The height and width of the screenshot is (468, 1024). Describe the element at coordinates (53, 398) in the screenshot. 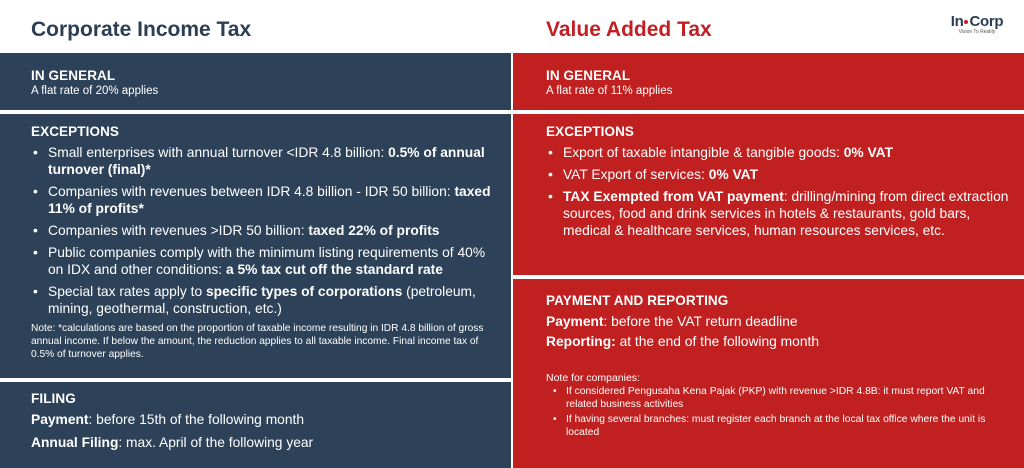

I see `cit-filing-heading: FILING` at that location.